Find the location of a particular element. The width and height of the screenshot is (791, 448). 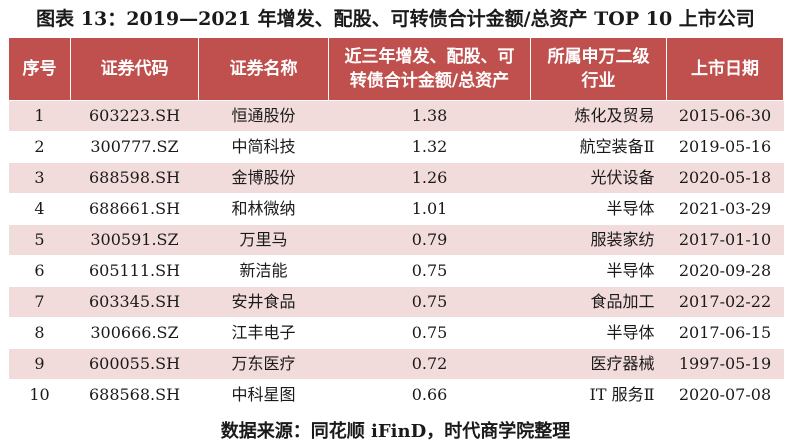

cell-date: 2017-02-22 is located at coordinates (725, 302).